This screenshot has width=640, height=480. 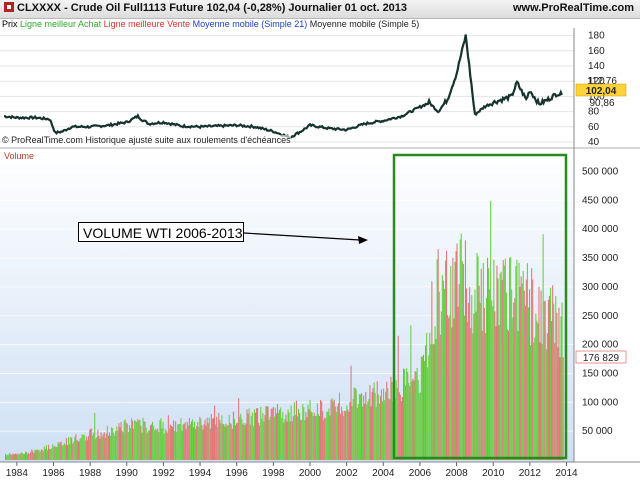 What do you see at coordinates (600, 345) in the screenshot?
I see `volume-y-tick-label: 200 000` at bounding box center [600, 345].